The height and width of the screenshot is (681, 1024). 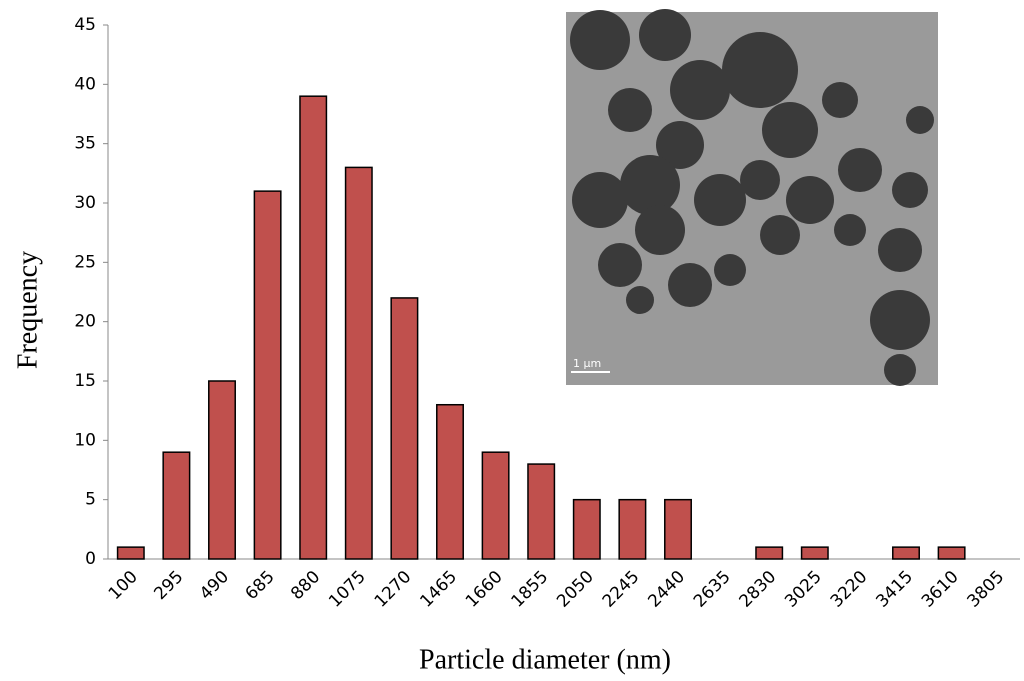 What do you see at coordinates (621, 589) in the screenshot?
I see `x-tick-label: 2245` at bounding box center [621, 589].